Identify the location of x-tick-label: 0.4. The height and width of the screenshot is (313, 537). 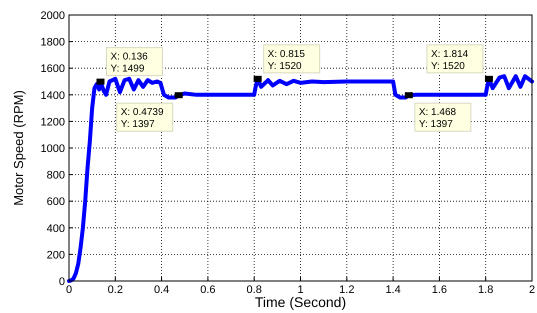
(162, 290).